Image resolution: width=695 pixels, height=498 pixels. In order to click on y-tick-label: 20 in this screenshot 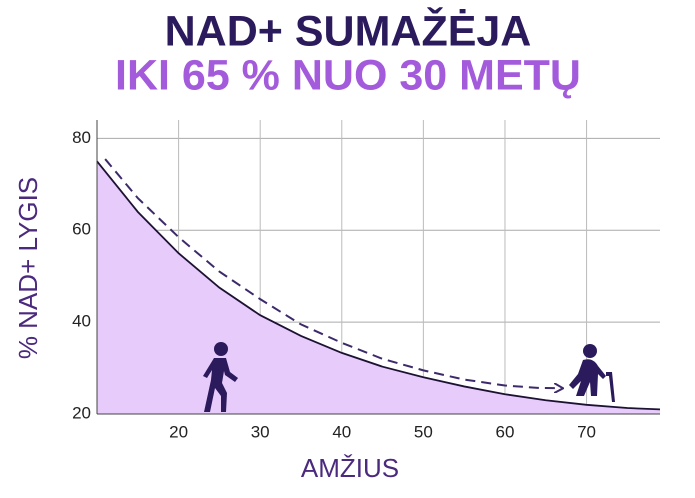, I will do `click(81, 412)`.